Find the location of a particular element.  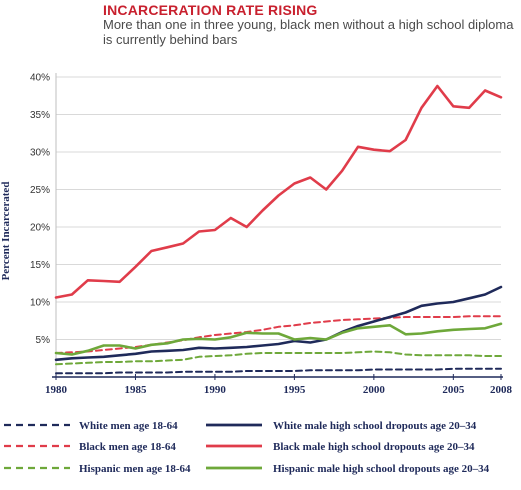

y-tick-label: 35% is located at coordinates (40, 115).